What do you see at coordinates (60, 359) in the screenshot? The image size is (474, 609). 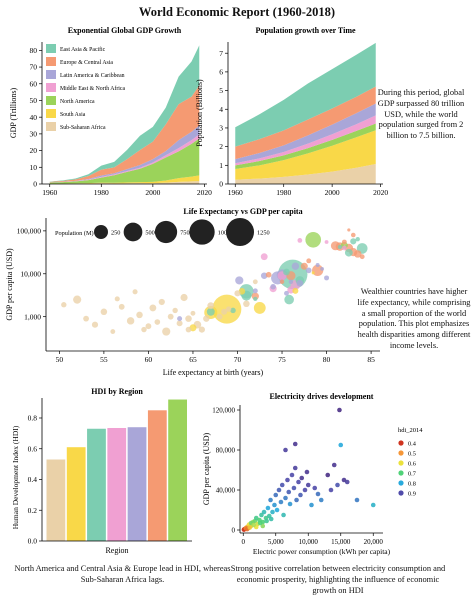 I see `x-tick-label: 50` at bounding box center [60, 359].